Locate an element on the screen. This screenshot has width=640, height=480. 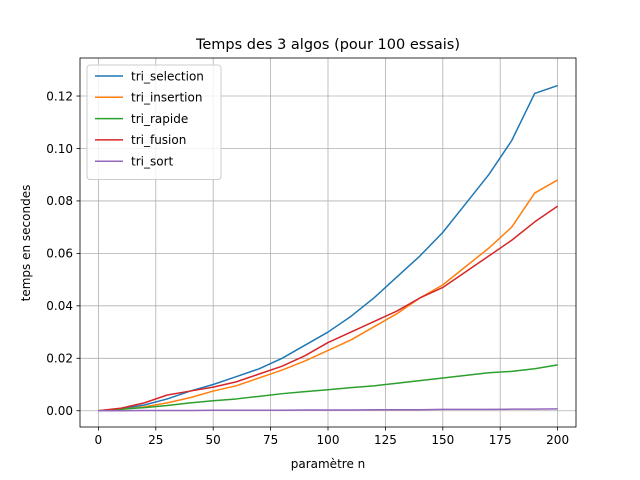
x-tick-label: 75 is located at coordinates (270, 440).